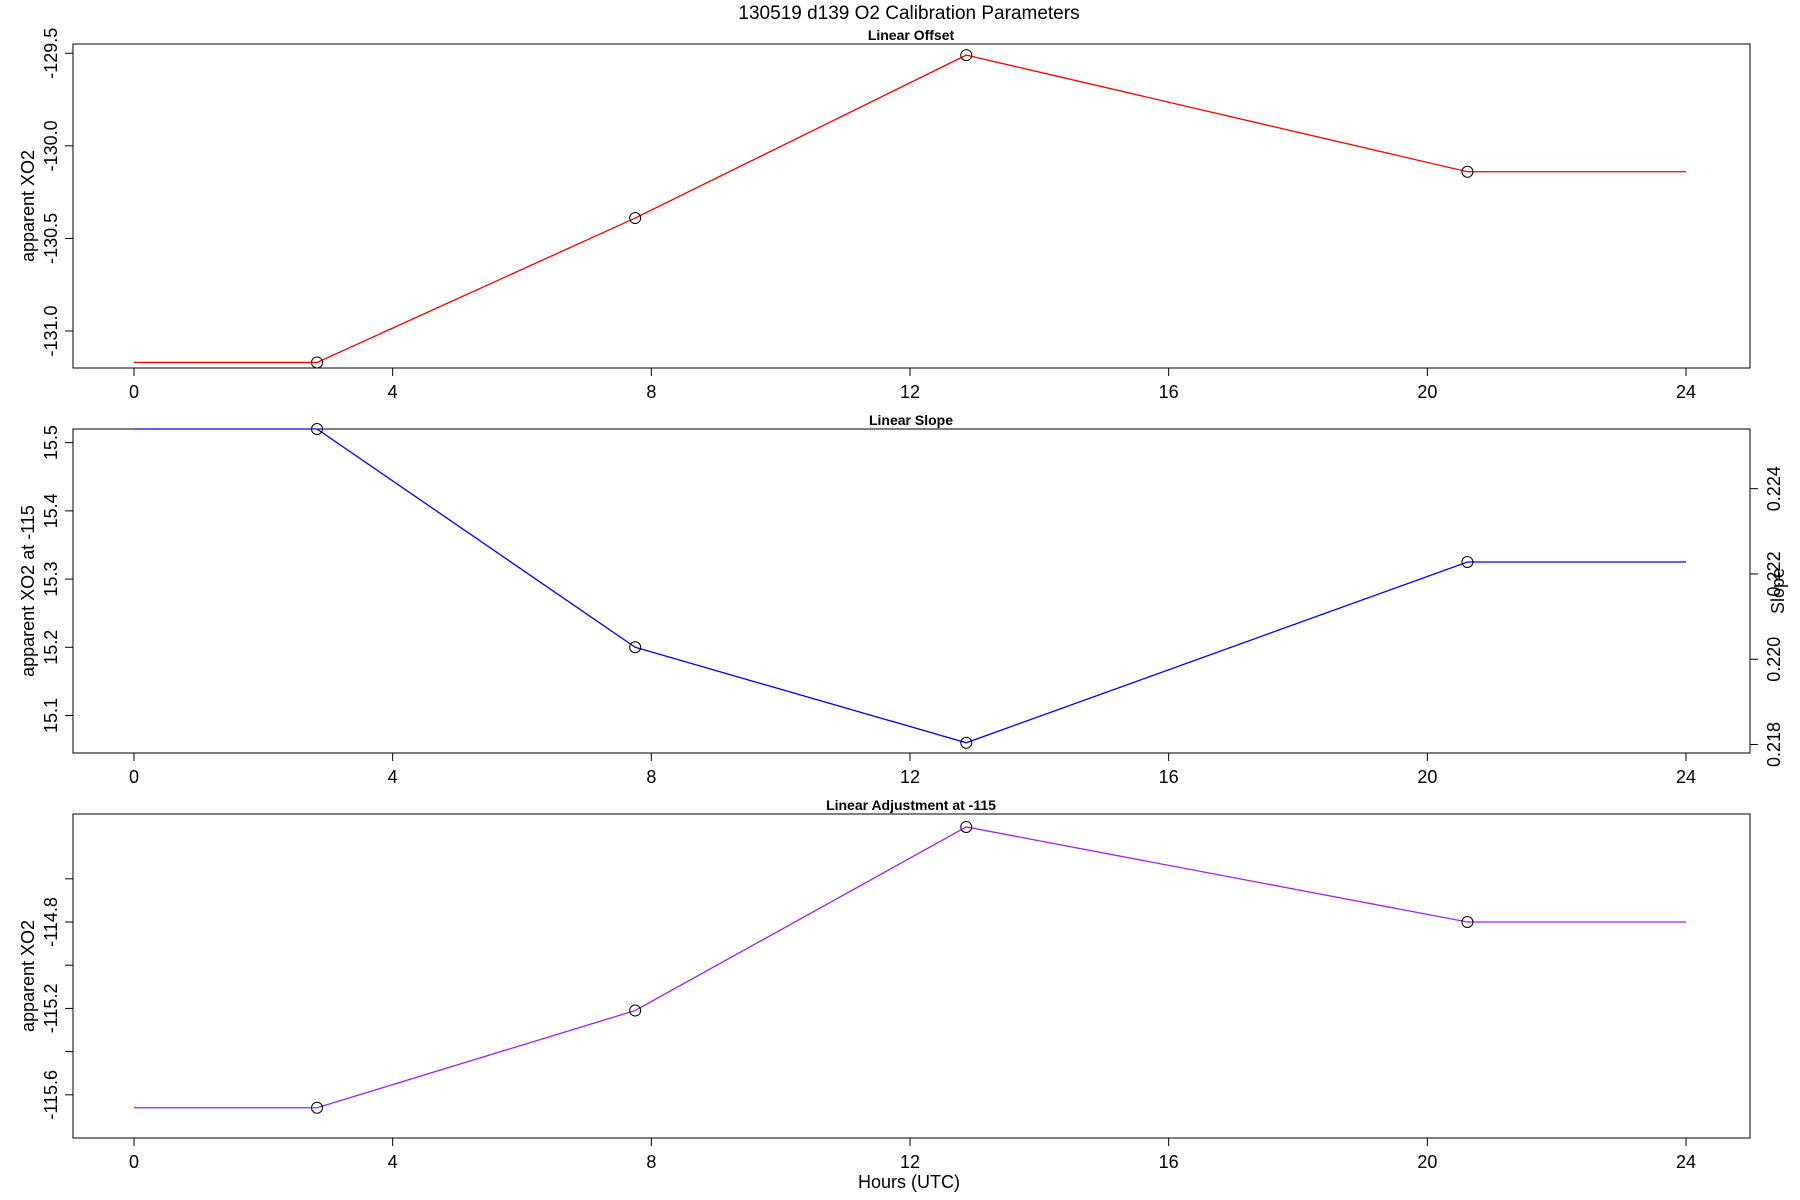 Image resolution: width=1800 pixels, height=1200 pixels. Describe the element at coordinates (51, 53) in the screenshot. I see `y-tick-label: -129.5` at that location.